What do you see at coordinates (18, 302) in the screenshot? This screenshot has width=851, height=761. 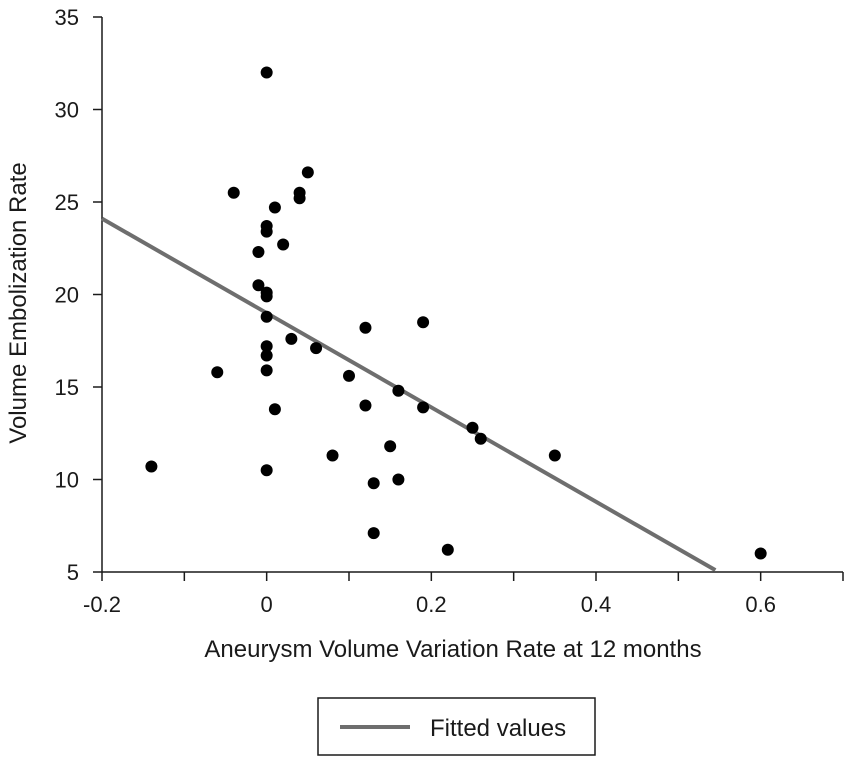 I see `y-axis-title: Volume Embolization Rate` at bounding box center [18, 302].